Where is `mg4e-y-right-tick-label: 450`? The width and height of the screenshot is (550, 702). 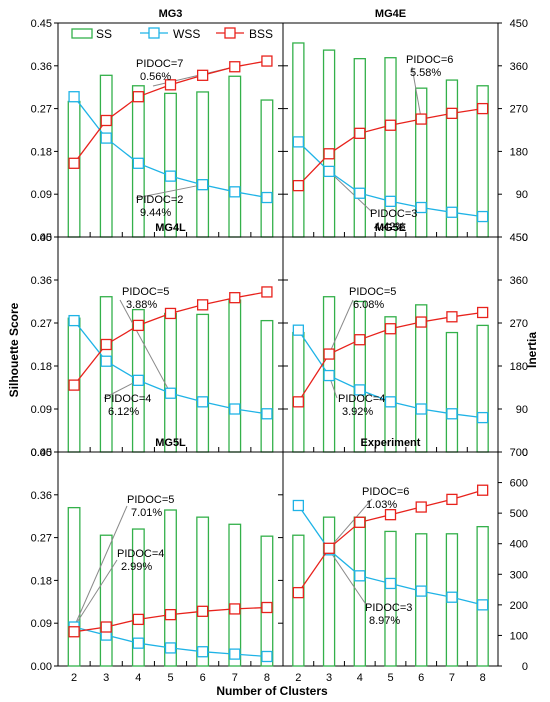 mg4e-y-right-tick-label: 450 is located at coordinates (519, 24).